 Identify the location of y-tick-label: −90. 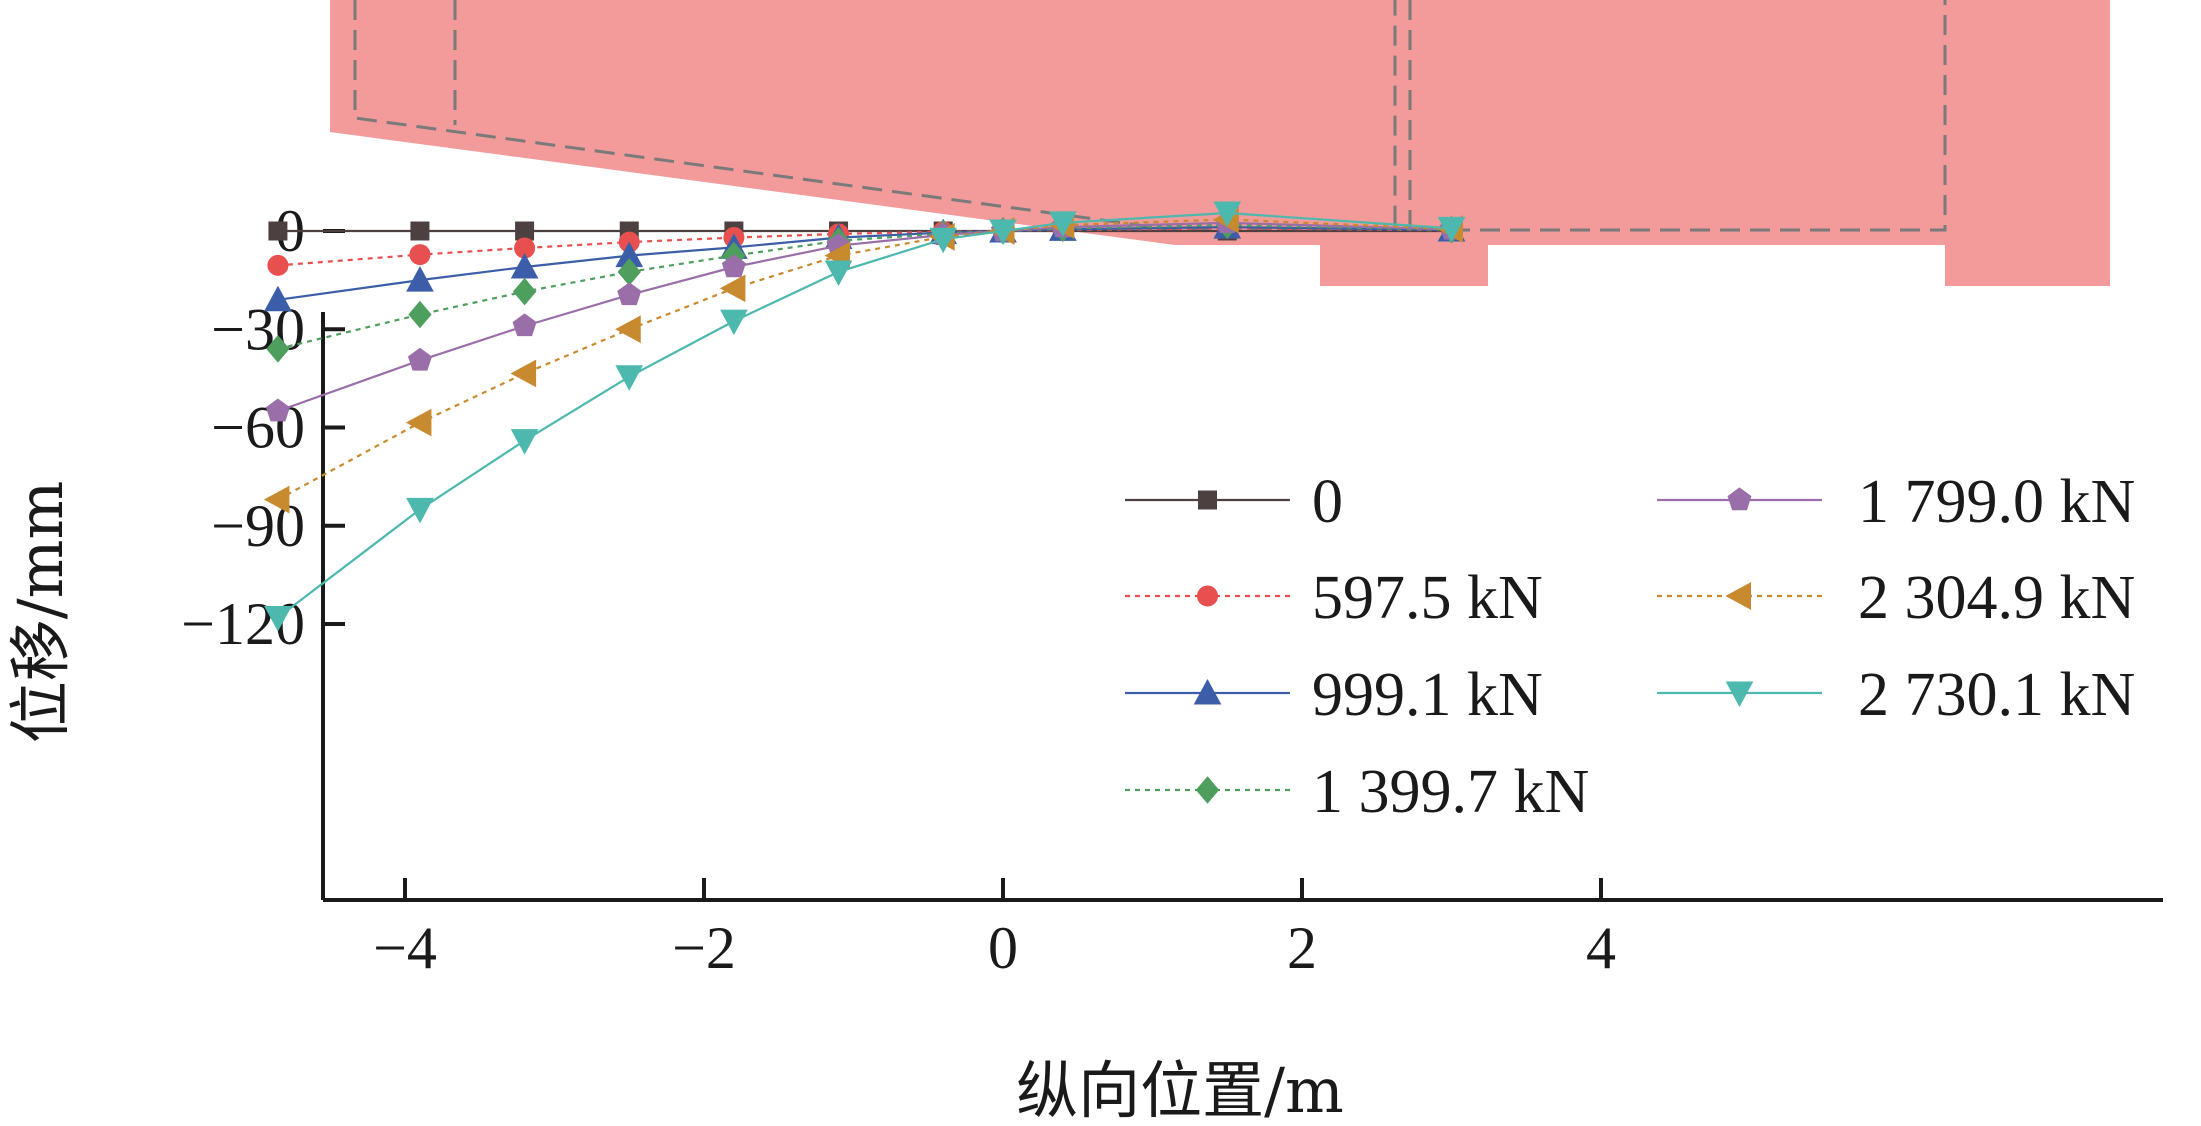
(258, 526).